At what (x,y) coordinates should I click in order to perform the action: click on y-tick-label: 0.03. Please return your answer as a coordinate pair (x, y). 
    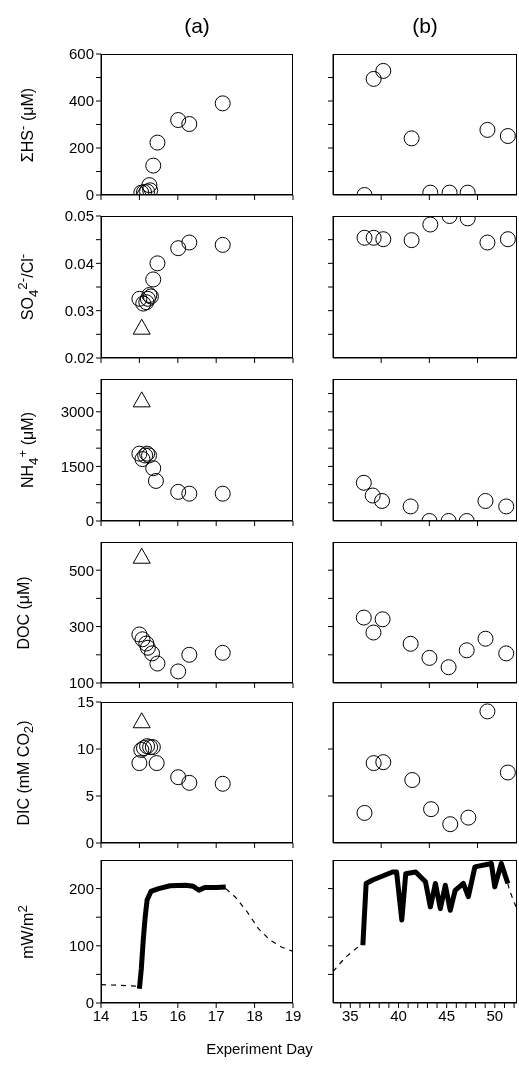
    Looking at the image, I should click on (79, 310).